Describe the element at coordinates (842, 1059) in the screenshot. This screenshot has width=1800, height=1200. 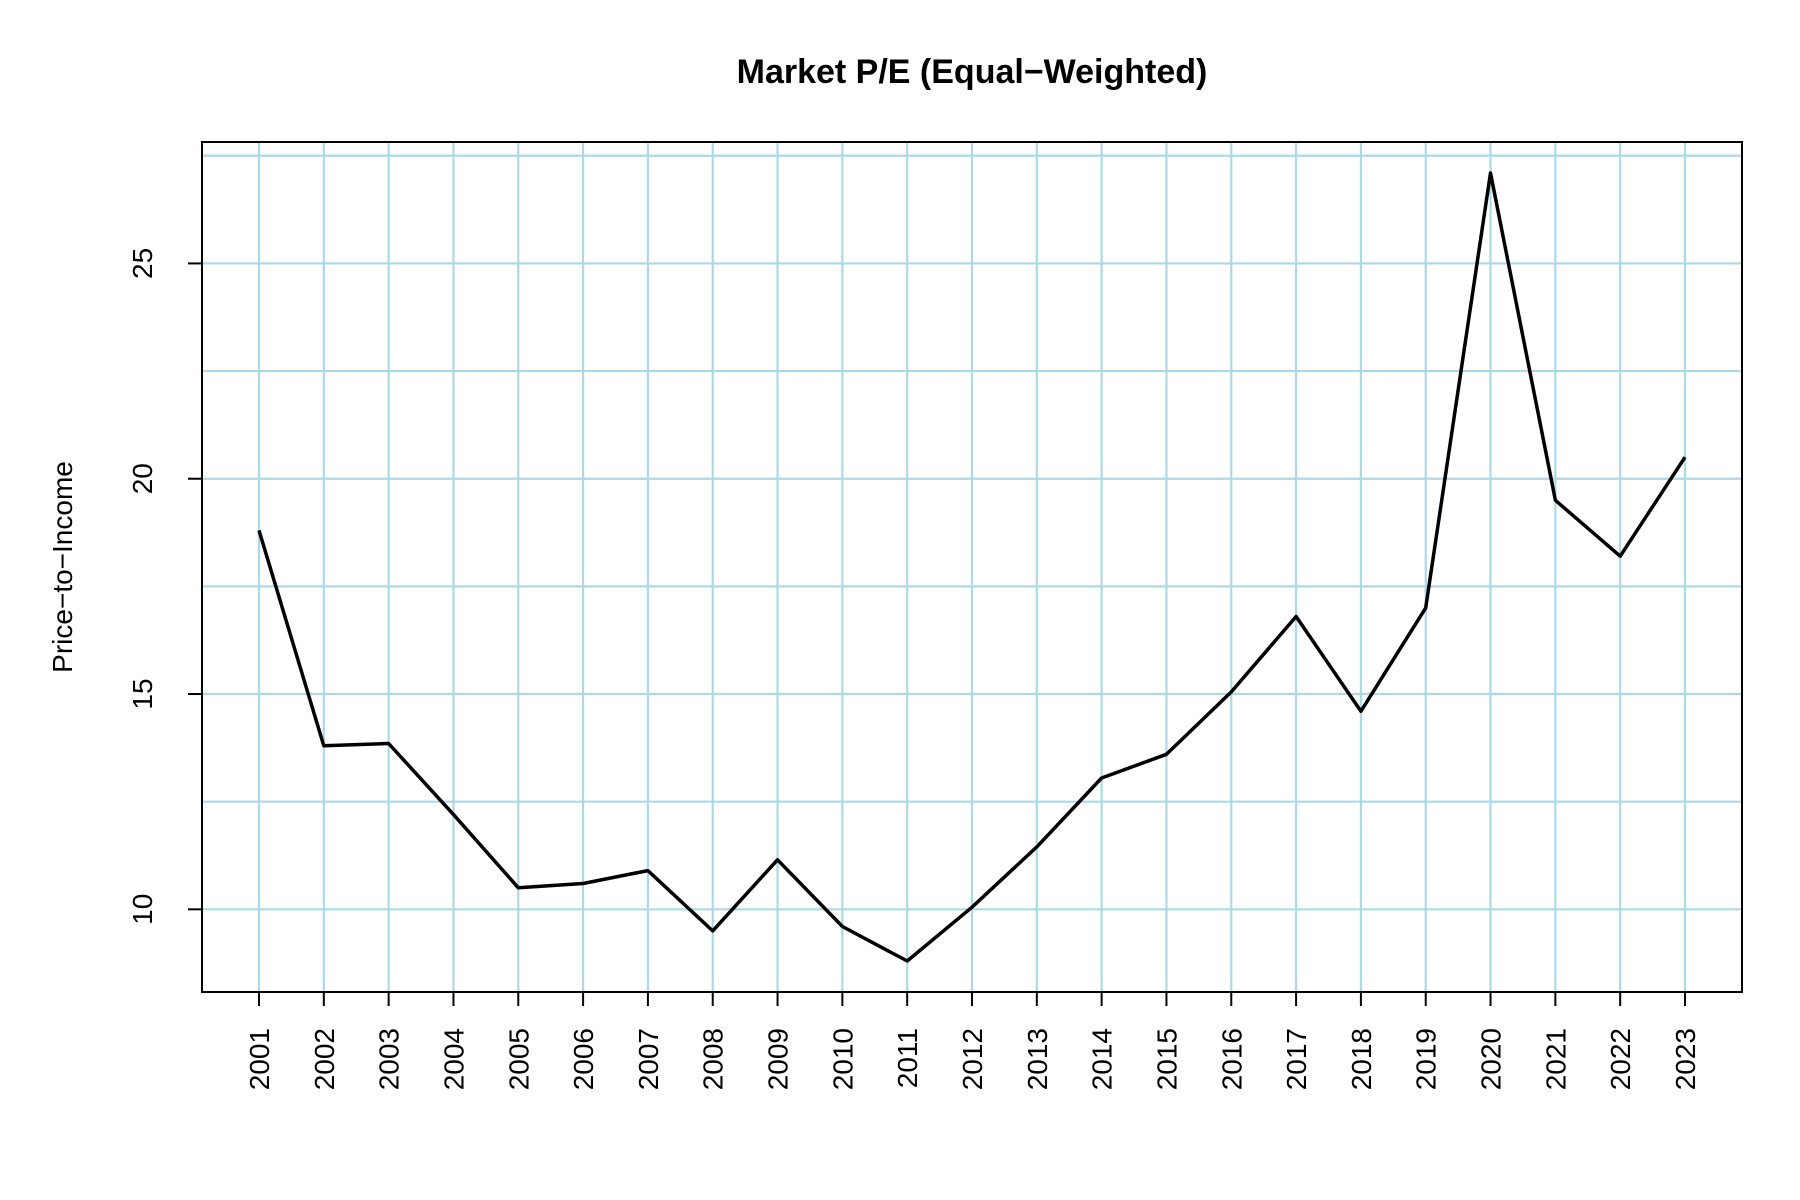
I see `x-tick-label: 2010` at that location.